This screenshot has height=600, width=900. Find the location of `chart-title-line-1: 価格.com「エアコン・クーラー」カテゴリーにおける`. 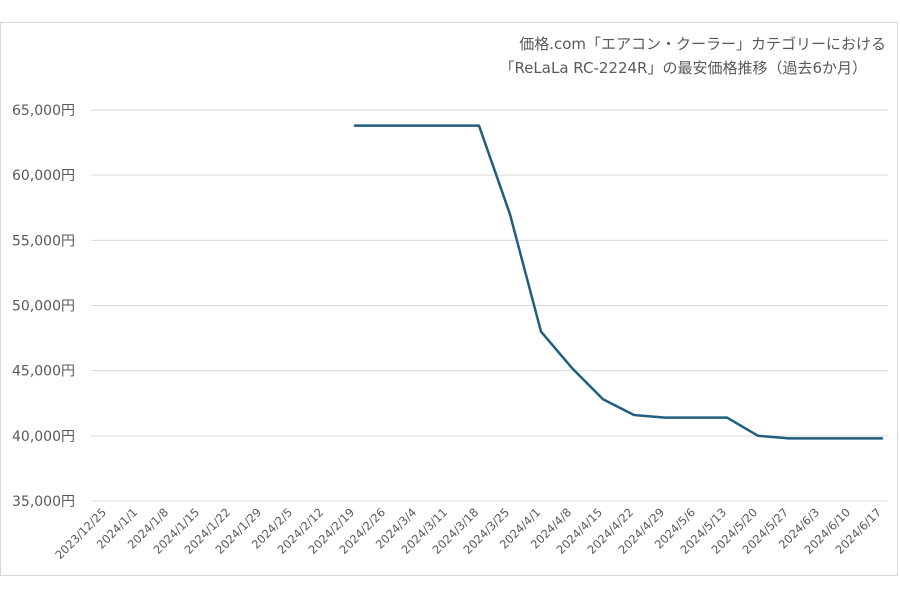

chart-title-line-1: 価格.com「エアコン・クーラー」カテゴリーにおける is located at coordinates (702, 44).